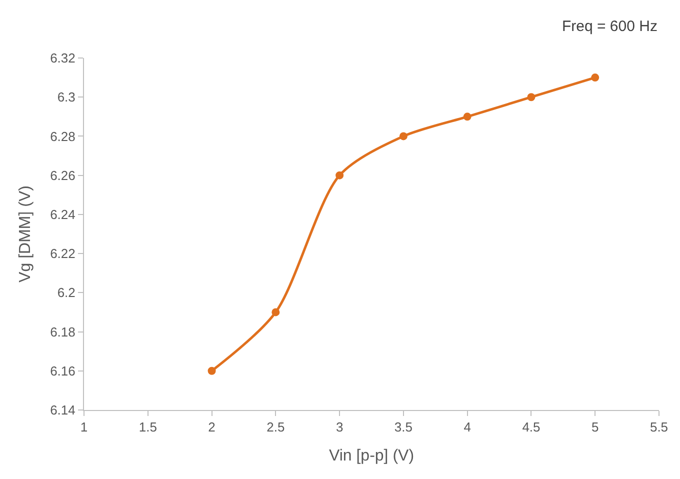 This screenshot has width=680, height=479. What do you see at coordinates (467, 427) in the screenshot?
I see `x-tick-label: 4` at bounding box center [467, 427].